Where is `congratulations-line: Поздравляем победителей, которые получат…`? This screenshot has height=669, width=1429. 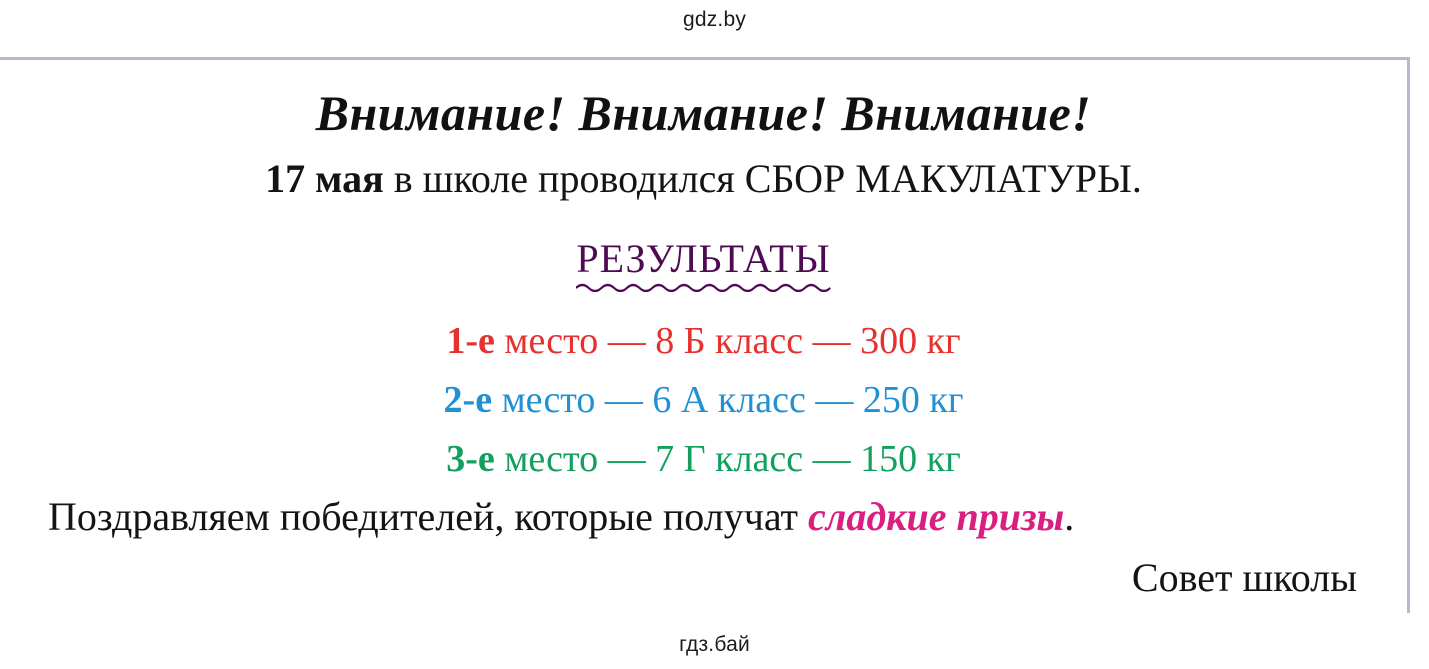
congratulations-line: Поздравляем победителей, которые получат… is located at coordinates (708, 517).